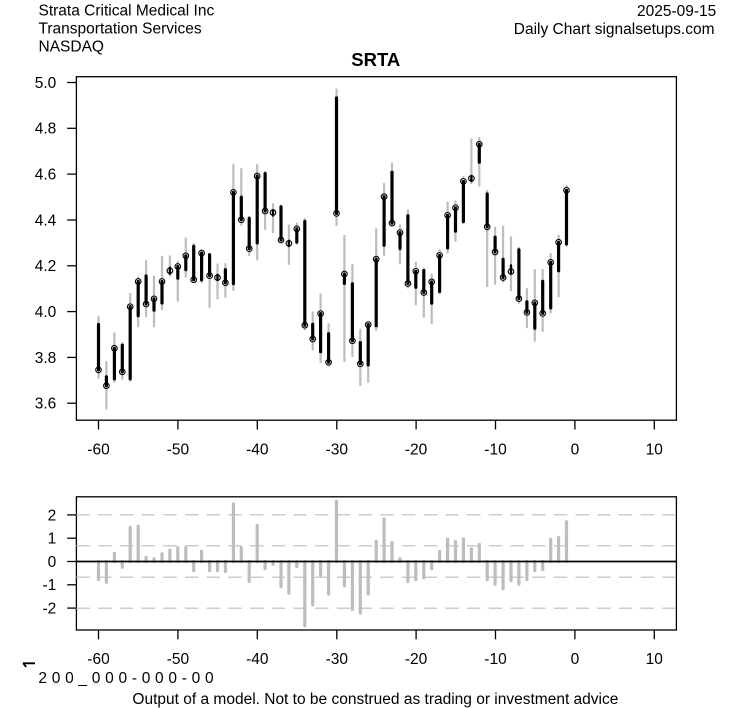 This screenshot has width=753, height=708. What do you see at coordinates (46, 175) in the screenshot?
I see `svg-text: 4.6` at bounding box center [46, 175].